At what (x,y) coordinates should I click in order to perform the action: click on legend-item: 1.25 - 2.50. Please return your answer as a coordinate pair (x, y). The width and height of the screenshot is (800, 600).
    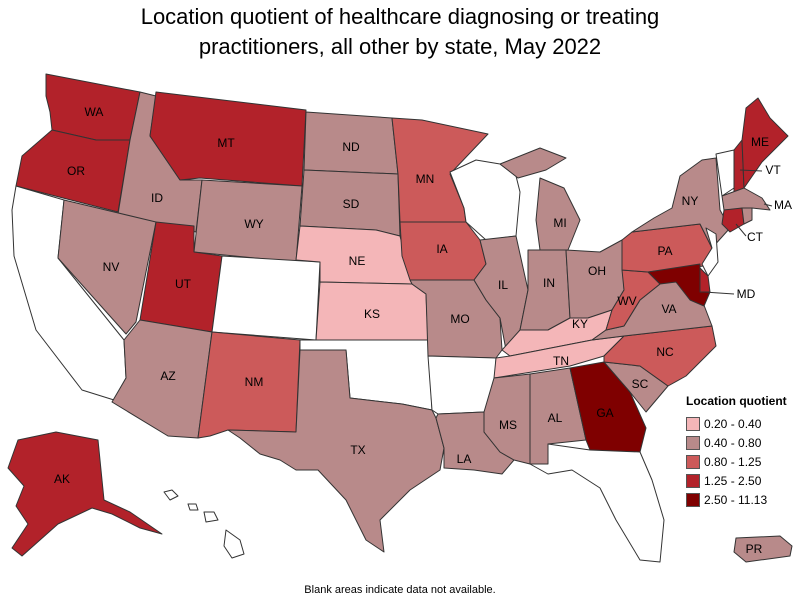
    Looking at the image, I should click on (742, 481).